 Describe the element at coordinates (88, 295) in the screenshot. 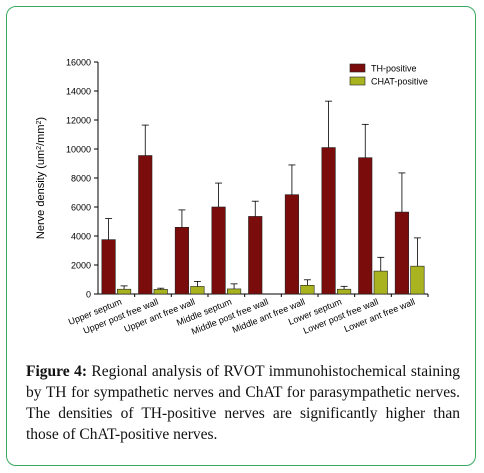

I see `y-tick-label: 0` at that location.